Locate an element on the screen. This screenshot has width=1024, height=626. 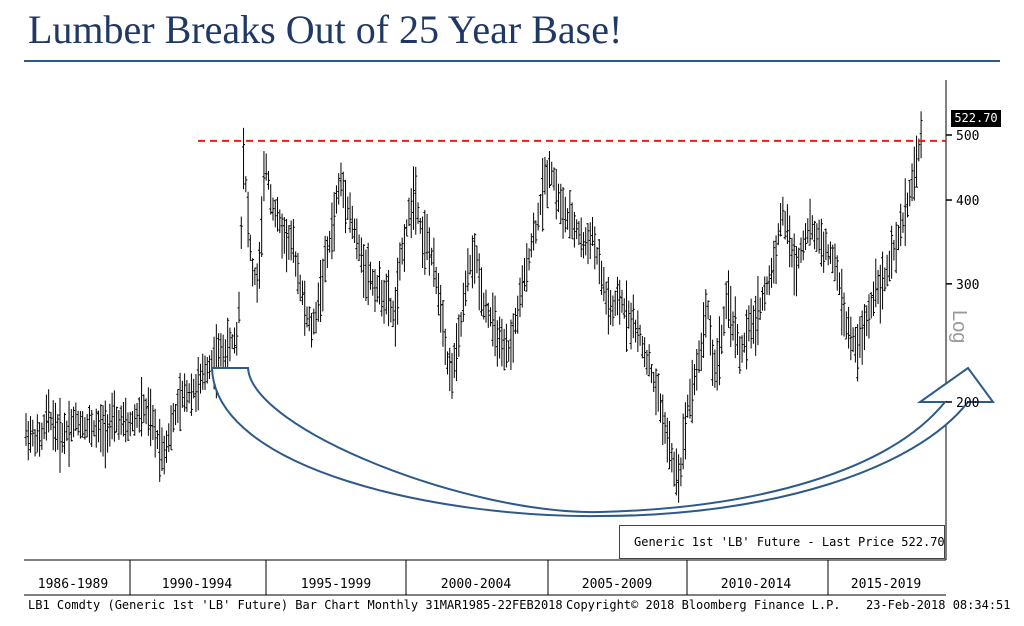
x-group-label: 2010-2014 is located at coordinates (756, 584).